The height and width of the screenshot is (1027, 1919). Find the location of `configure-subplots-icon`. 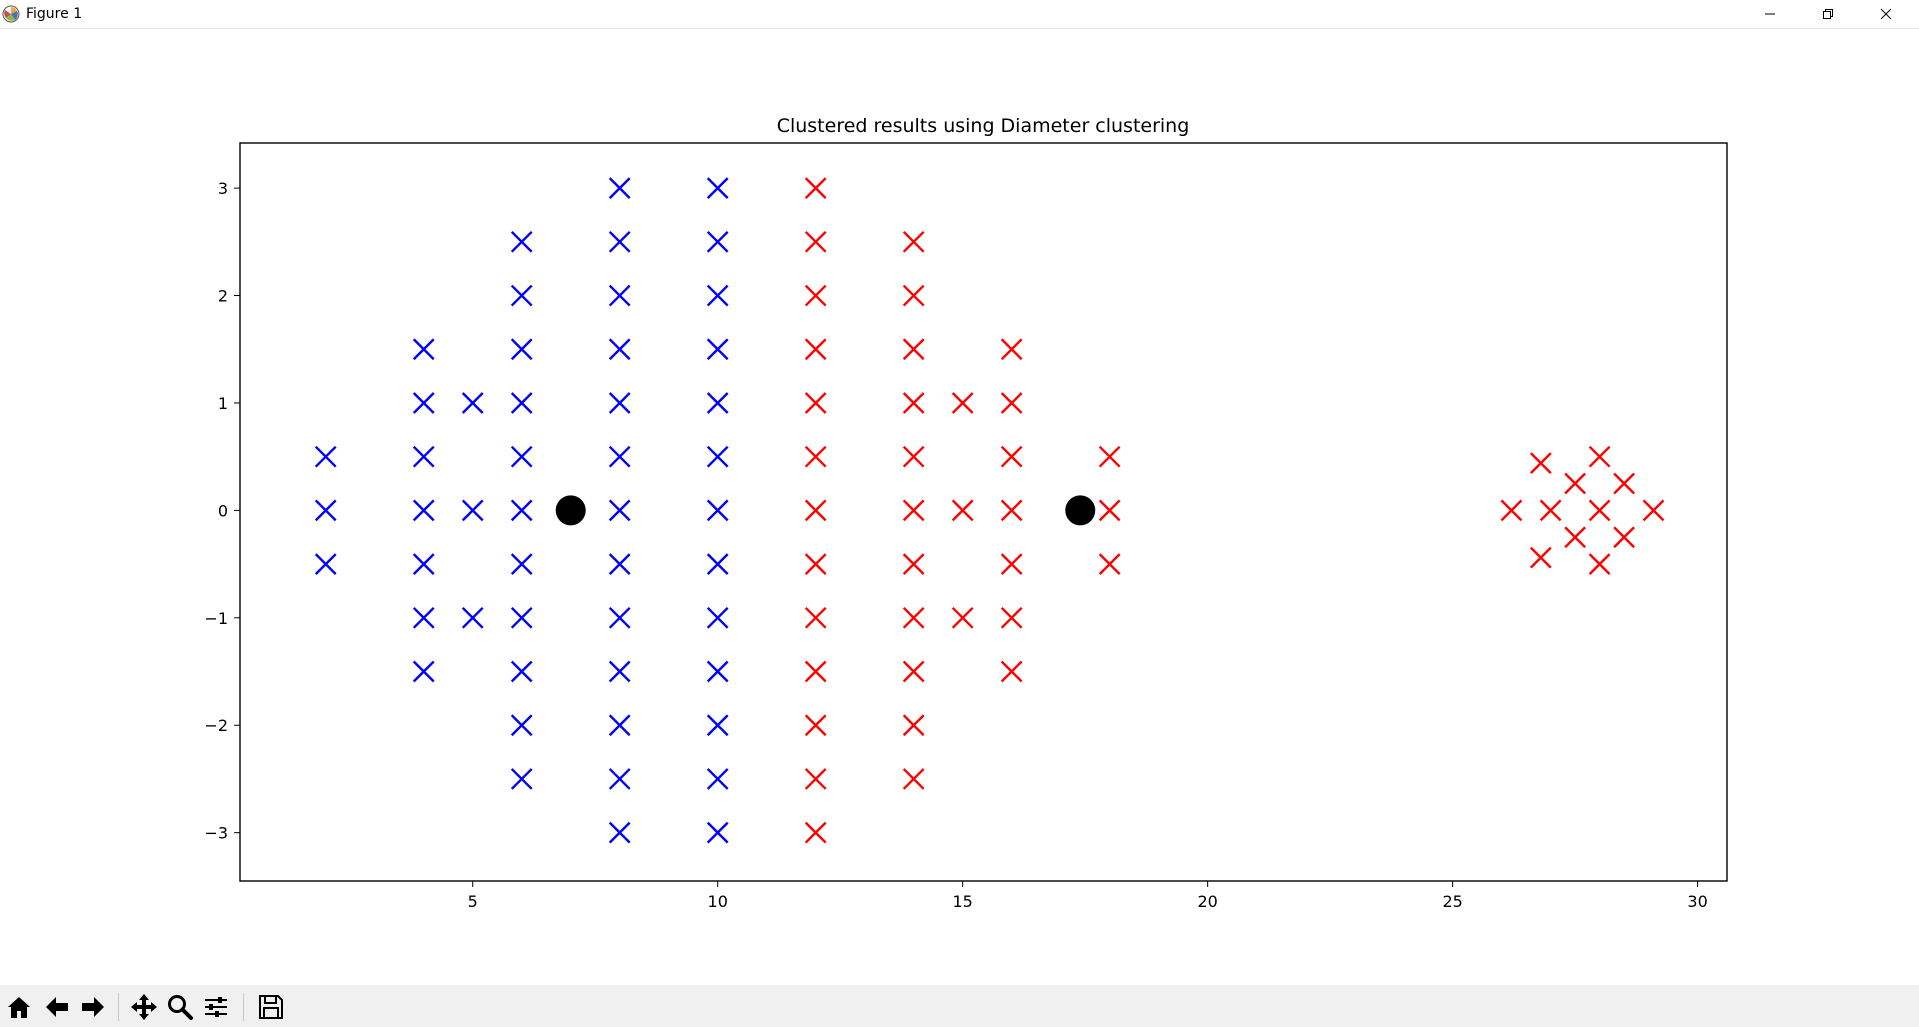

configure-subplots-icon is located at coordinates (216, 1007).